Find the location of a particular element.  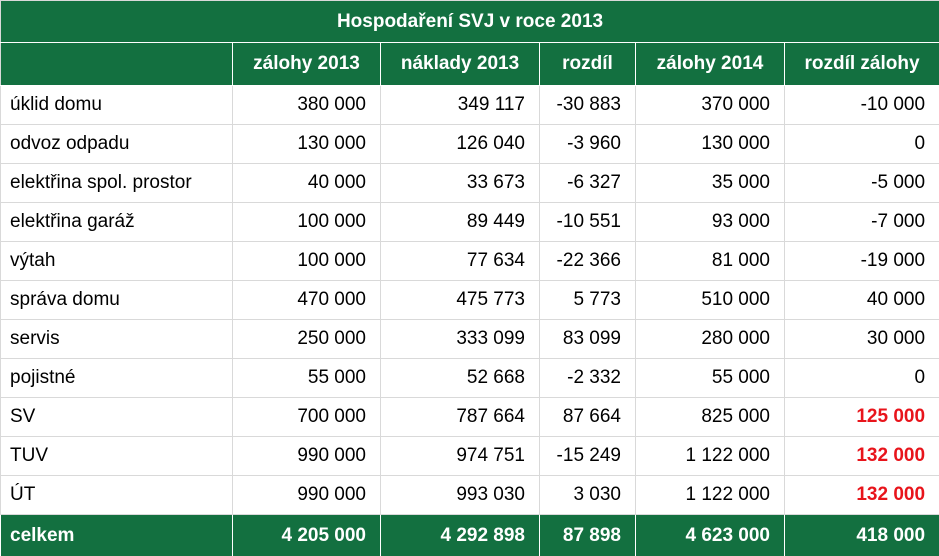

cell-rozdil: -22 366 is located at coordinates (587, 261).